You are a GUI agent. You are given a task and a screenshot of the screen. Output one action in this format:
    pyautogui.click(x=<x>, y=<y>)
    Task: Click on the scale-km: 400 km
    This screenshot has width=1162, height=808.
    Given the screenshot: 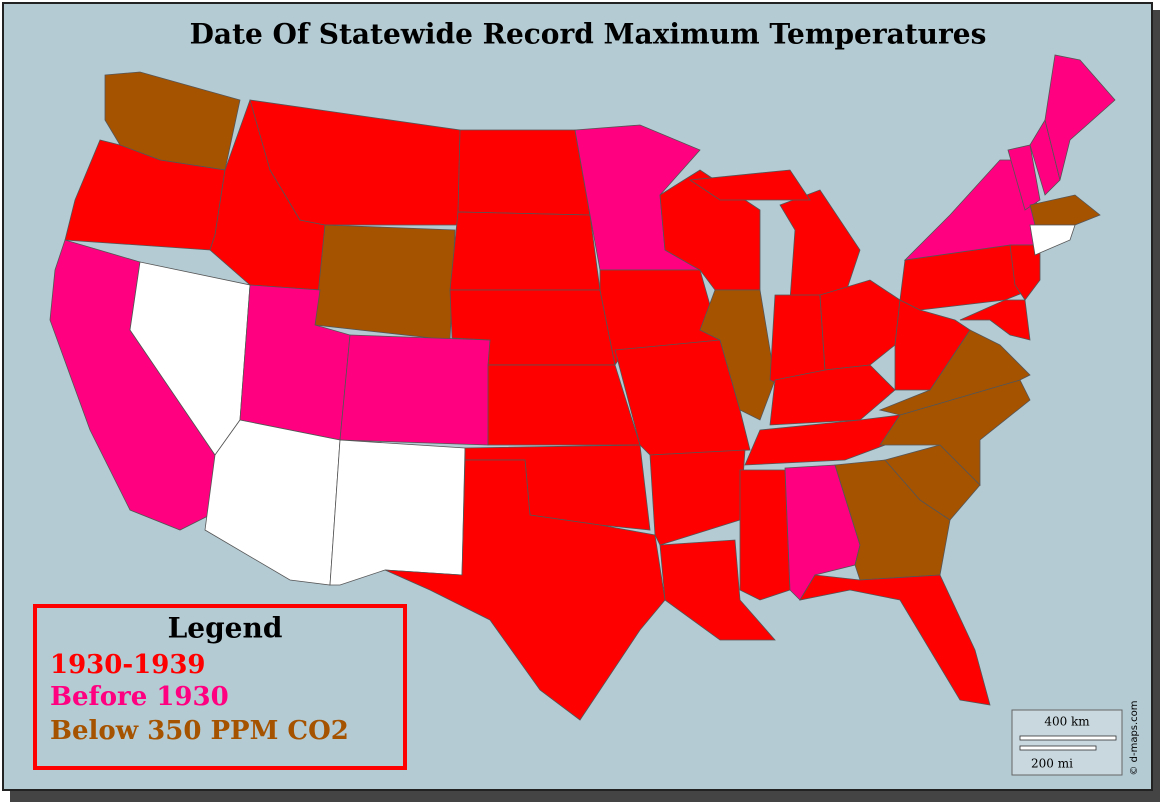 What is the action you would take?
    pyautogui.click(x=1067, y=722)
    